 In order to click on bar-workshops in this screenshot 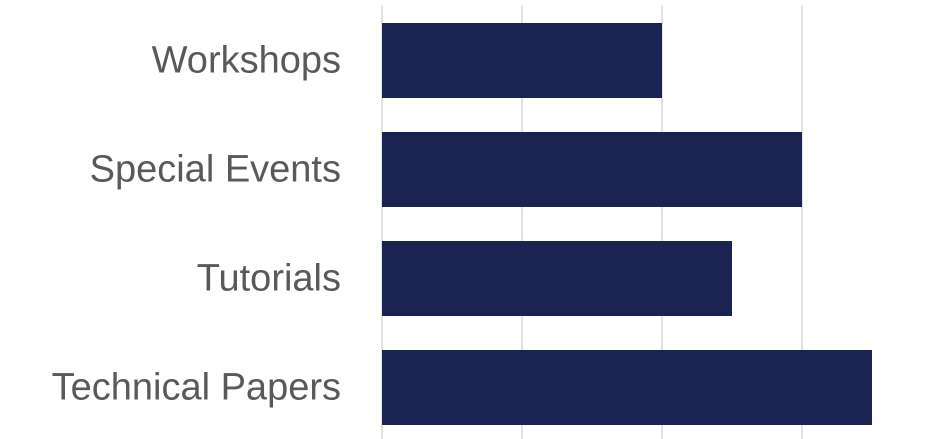, I will do `click(522, 60)`.